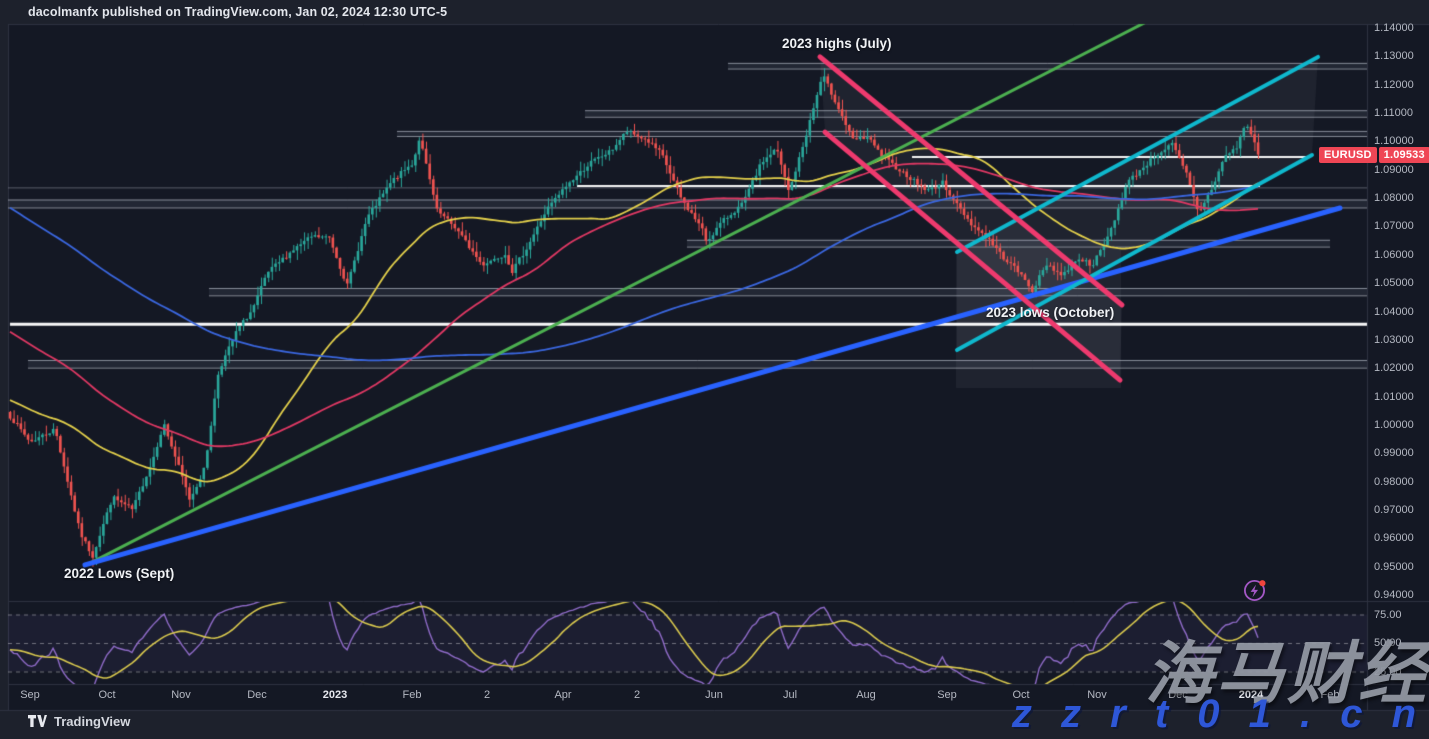 Image resolution: width=1429 pixels, height=739 pixels. Describe the element at coordinates (1388, 671) in the screenshot. I see `rsi-tick-label: 25.00` at that location.